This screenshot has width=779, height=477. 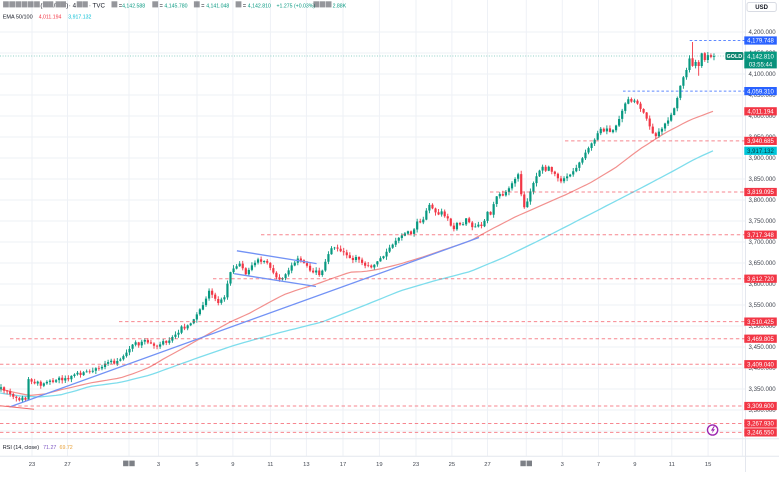 What do you see at coordinates (763, 347) in the screenshot?
I see `svg-text: 3,450.000` at bounding box center [763, 347].